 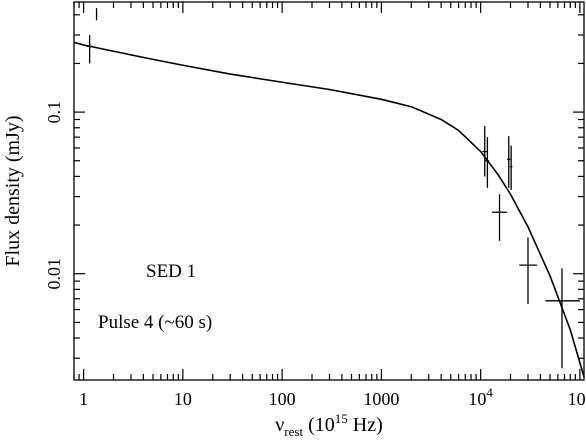 What do you see at coordinates (13, 190) in the screenshot?
I see `y-axis-label: Flux density (mJy)` at bounding box center [13, 190].